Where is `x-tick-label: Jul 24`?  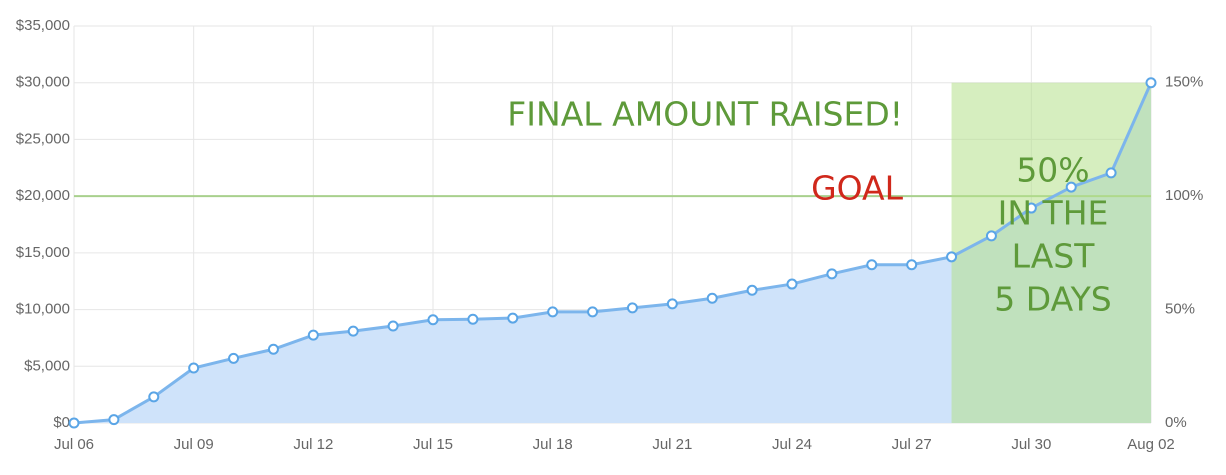 x-tick-label: Jul 24 is located at coordinates (792, 444).